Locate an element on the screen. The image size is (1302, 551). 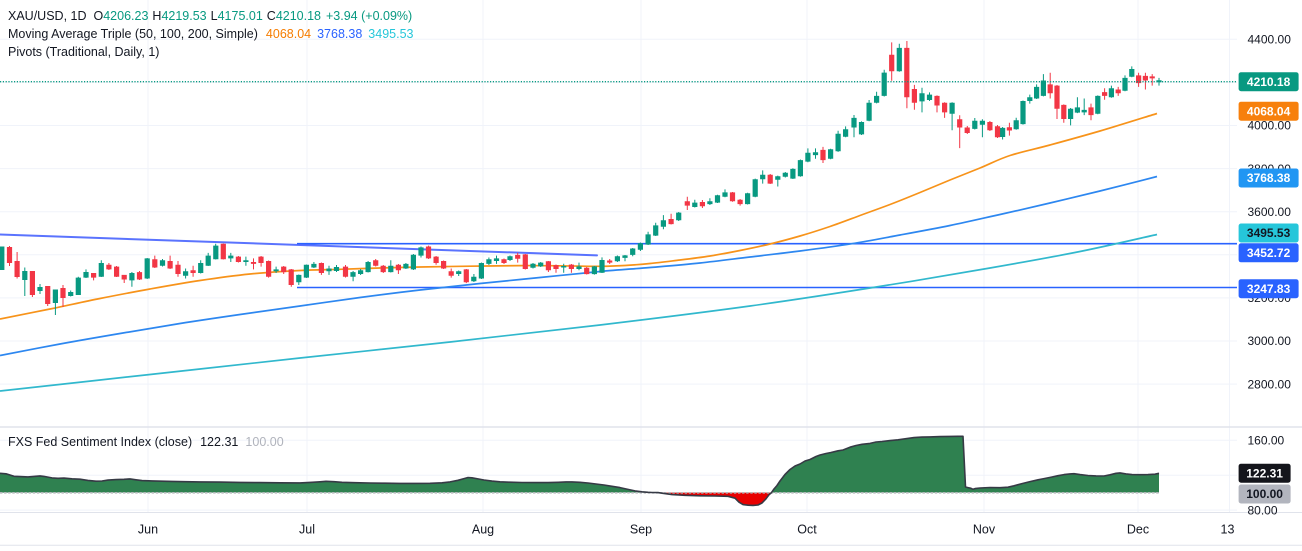
svg-text: 122.31 is located at coordinates (1264, 473).